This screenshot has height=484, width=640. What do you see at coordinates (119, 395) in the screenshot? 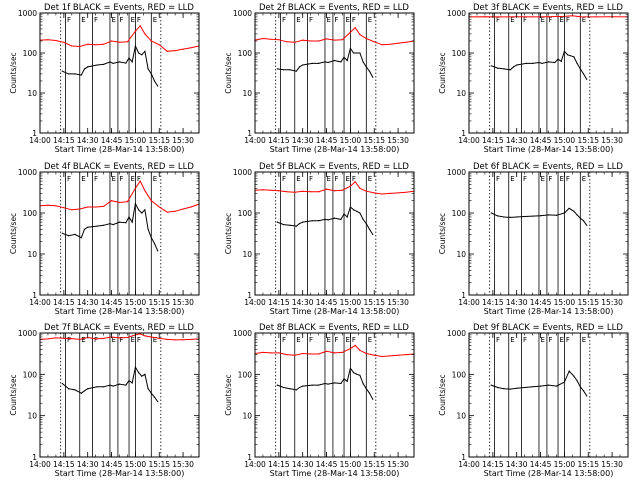
I see `plot-frame` at bounding box center [119, 395].